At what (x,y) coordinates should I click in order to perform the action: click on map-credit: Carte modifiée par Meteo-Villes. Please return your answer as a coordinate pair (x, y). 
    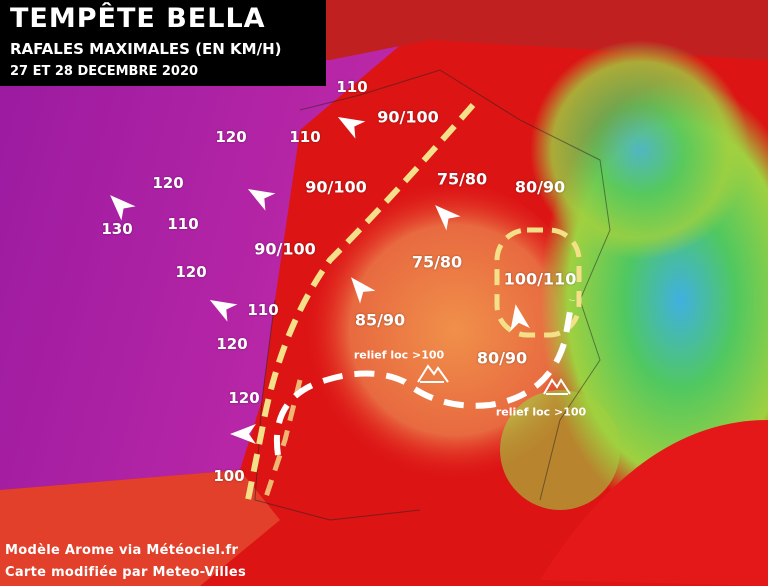
    Looking at the image, I should click on (126, 572).